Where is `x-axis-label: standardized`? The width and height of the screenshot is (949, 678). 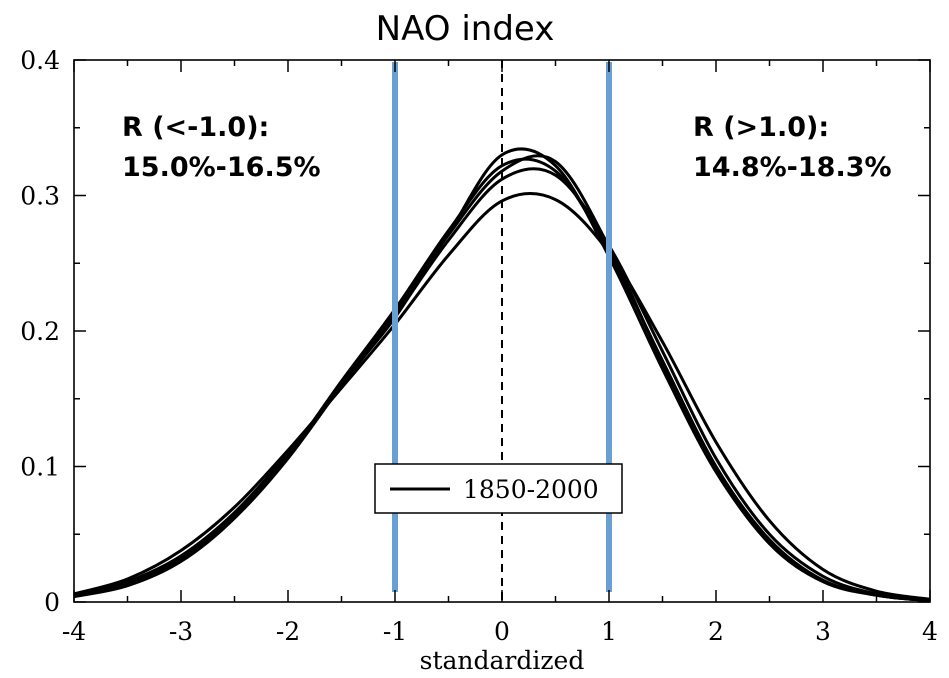 x-axis-label: standardized is located at coordinates (502, 660).